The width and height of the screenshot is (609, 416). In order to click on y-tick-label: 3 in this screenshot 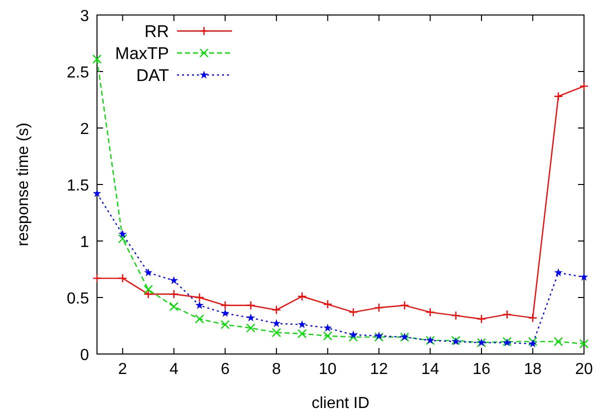, I will do `click(85, 16)`.